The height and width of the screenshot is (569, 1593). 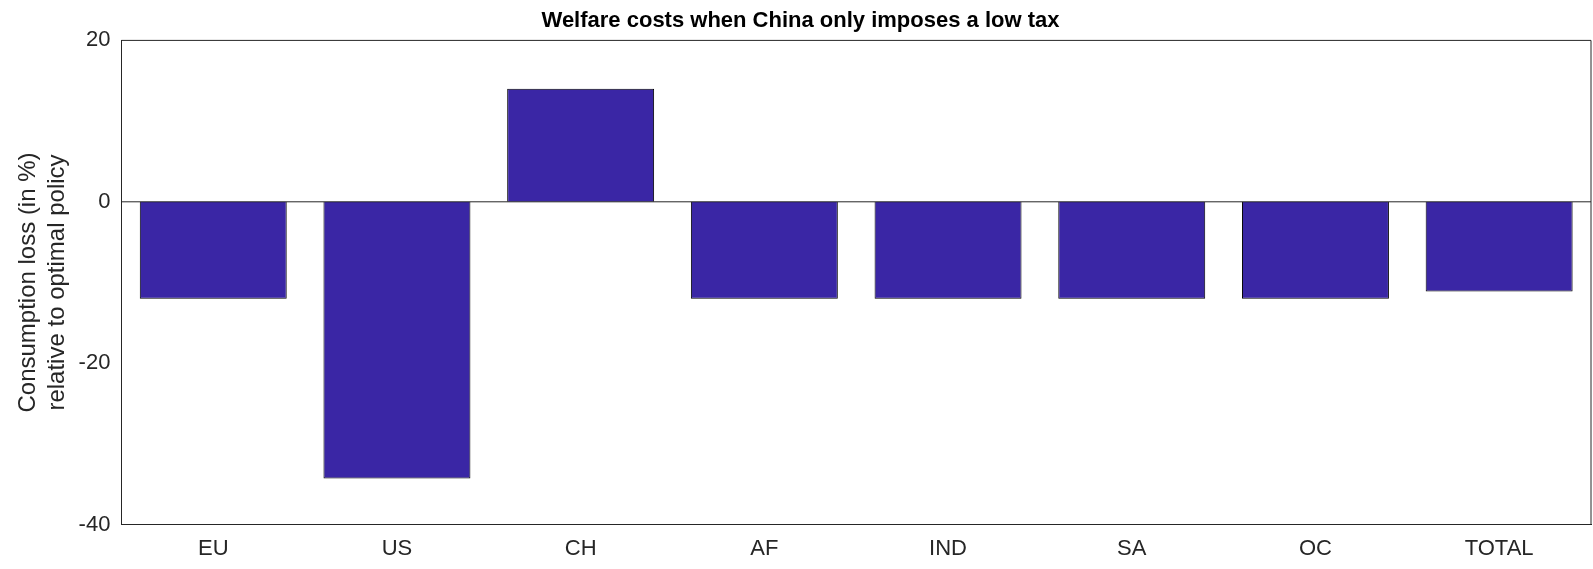 What do you see at coordinates (1132, 547) in the screenshot?
I see `x-tick-label: SA` at bounding box center [1132, 547].